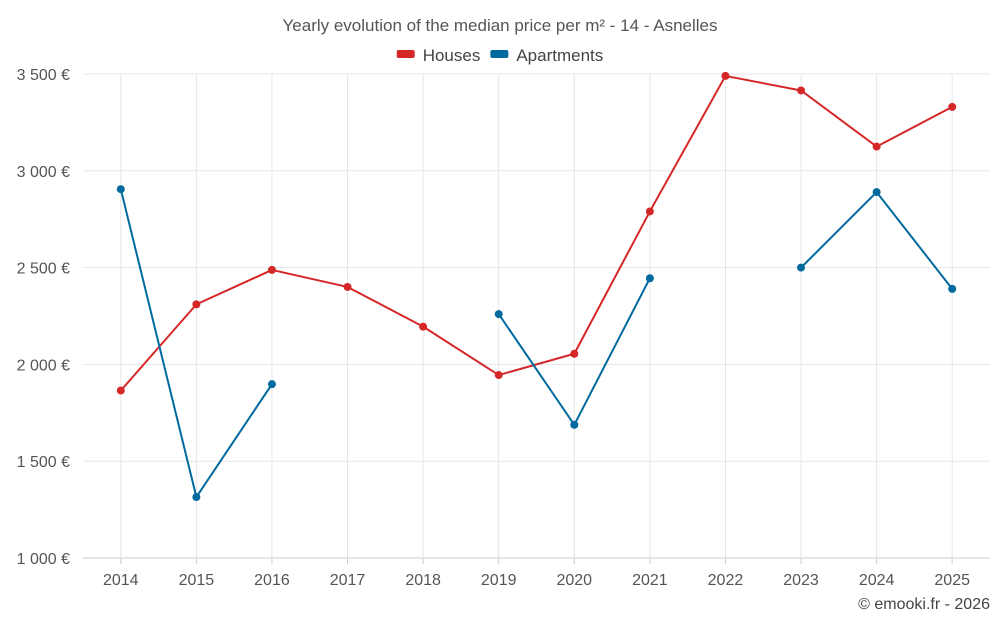 Image resolution: width=1000 pixels, height=625 pixels. I want to click on y-tick-label: 1 000 €, so click(43, 559).